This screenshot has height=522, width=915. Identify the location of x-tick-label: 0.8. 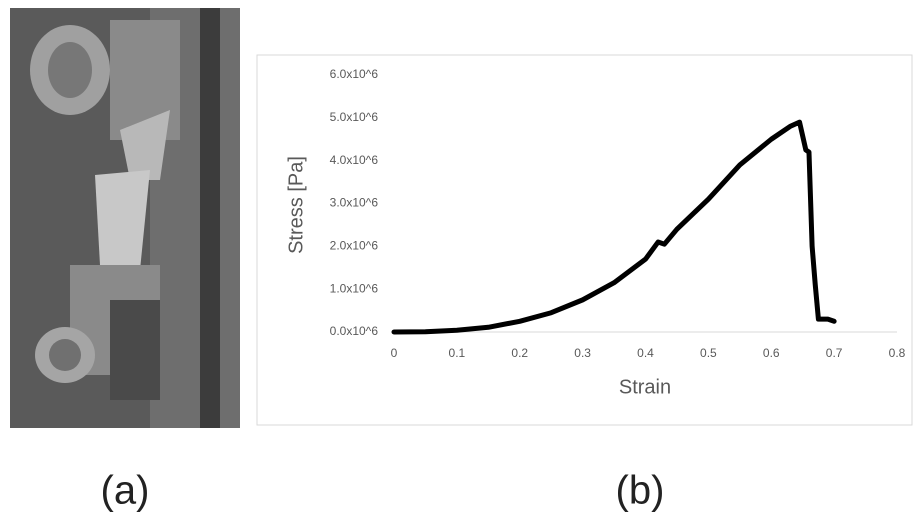
(897, 353).